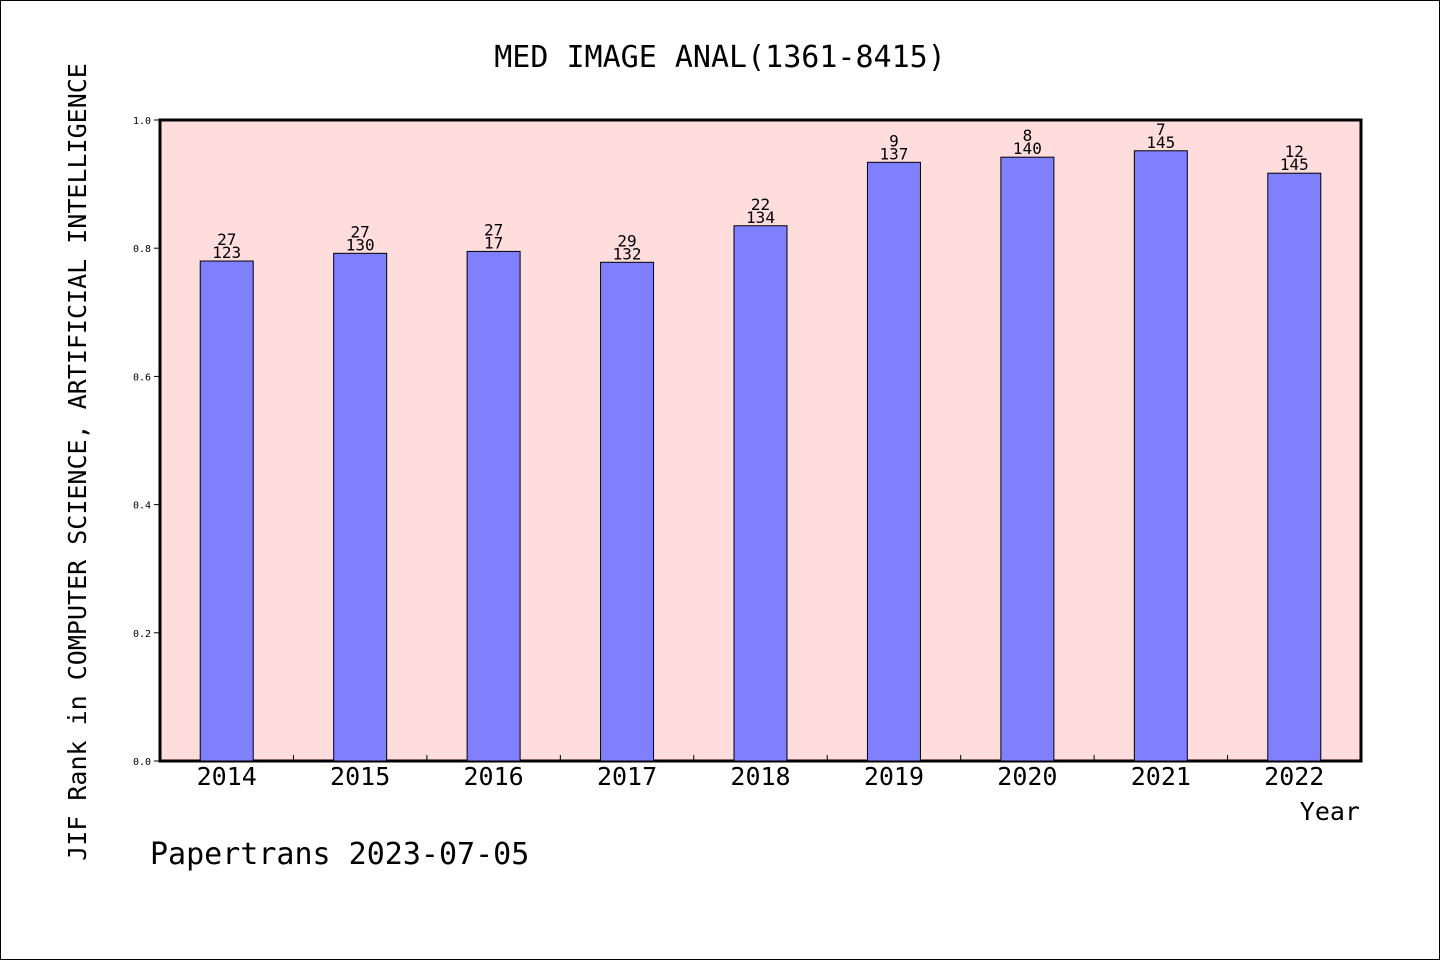 The width and height of the screenshot is (1440, 960). Describe the element at coordinates (360, 507) in the screenshot. I see `bar-2015` at that location.